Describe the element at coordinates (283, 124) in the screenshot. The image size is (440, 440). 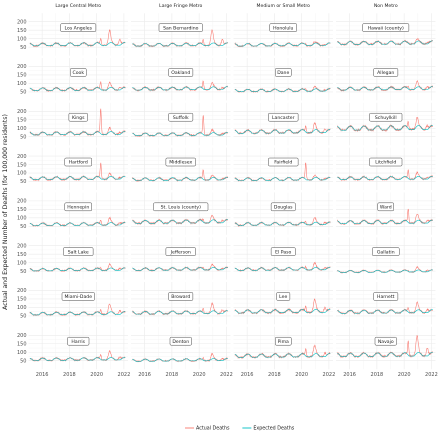
I see `facet-panel: Lancaster` at that location.